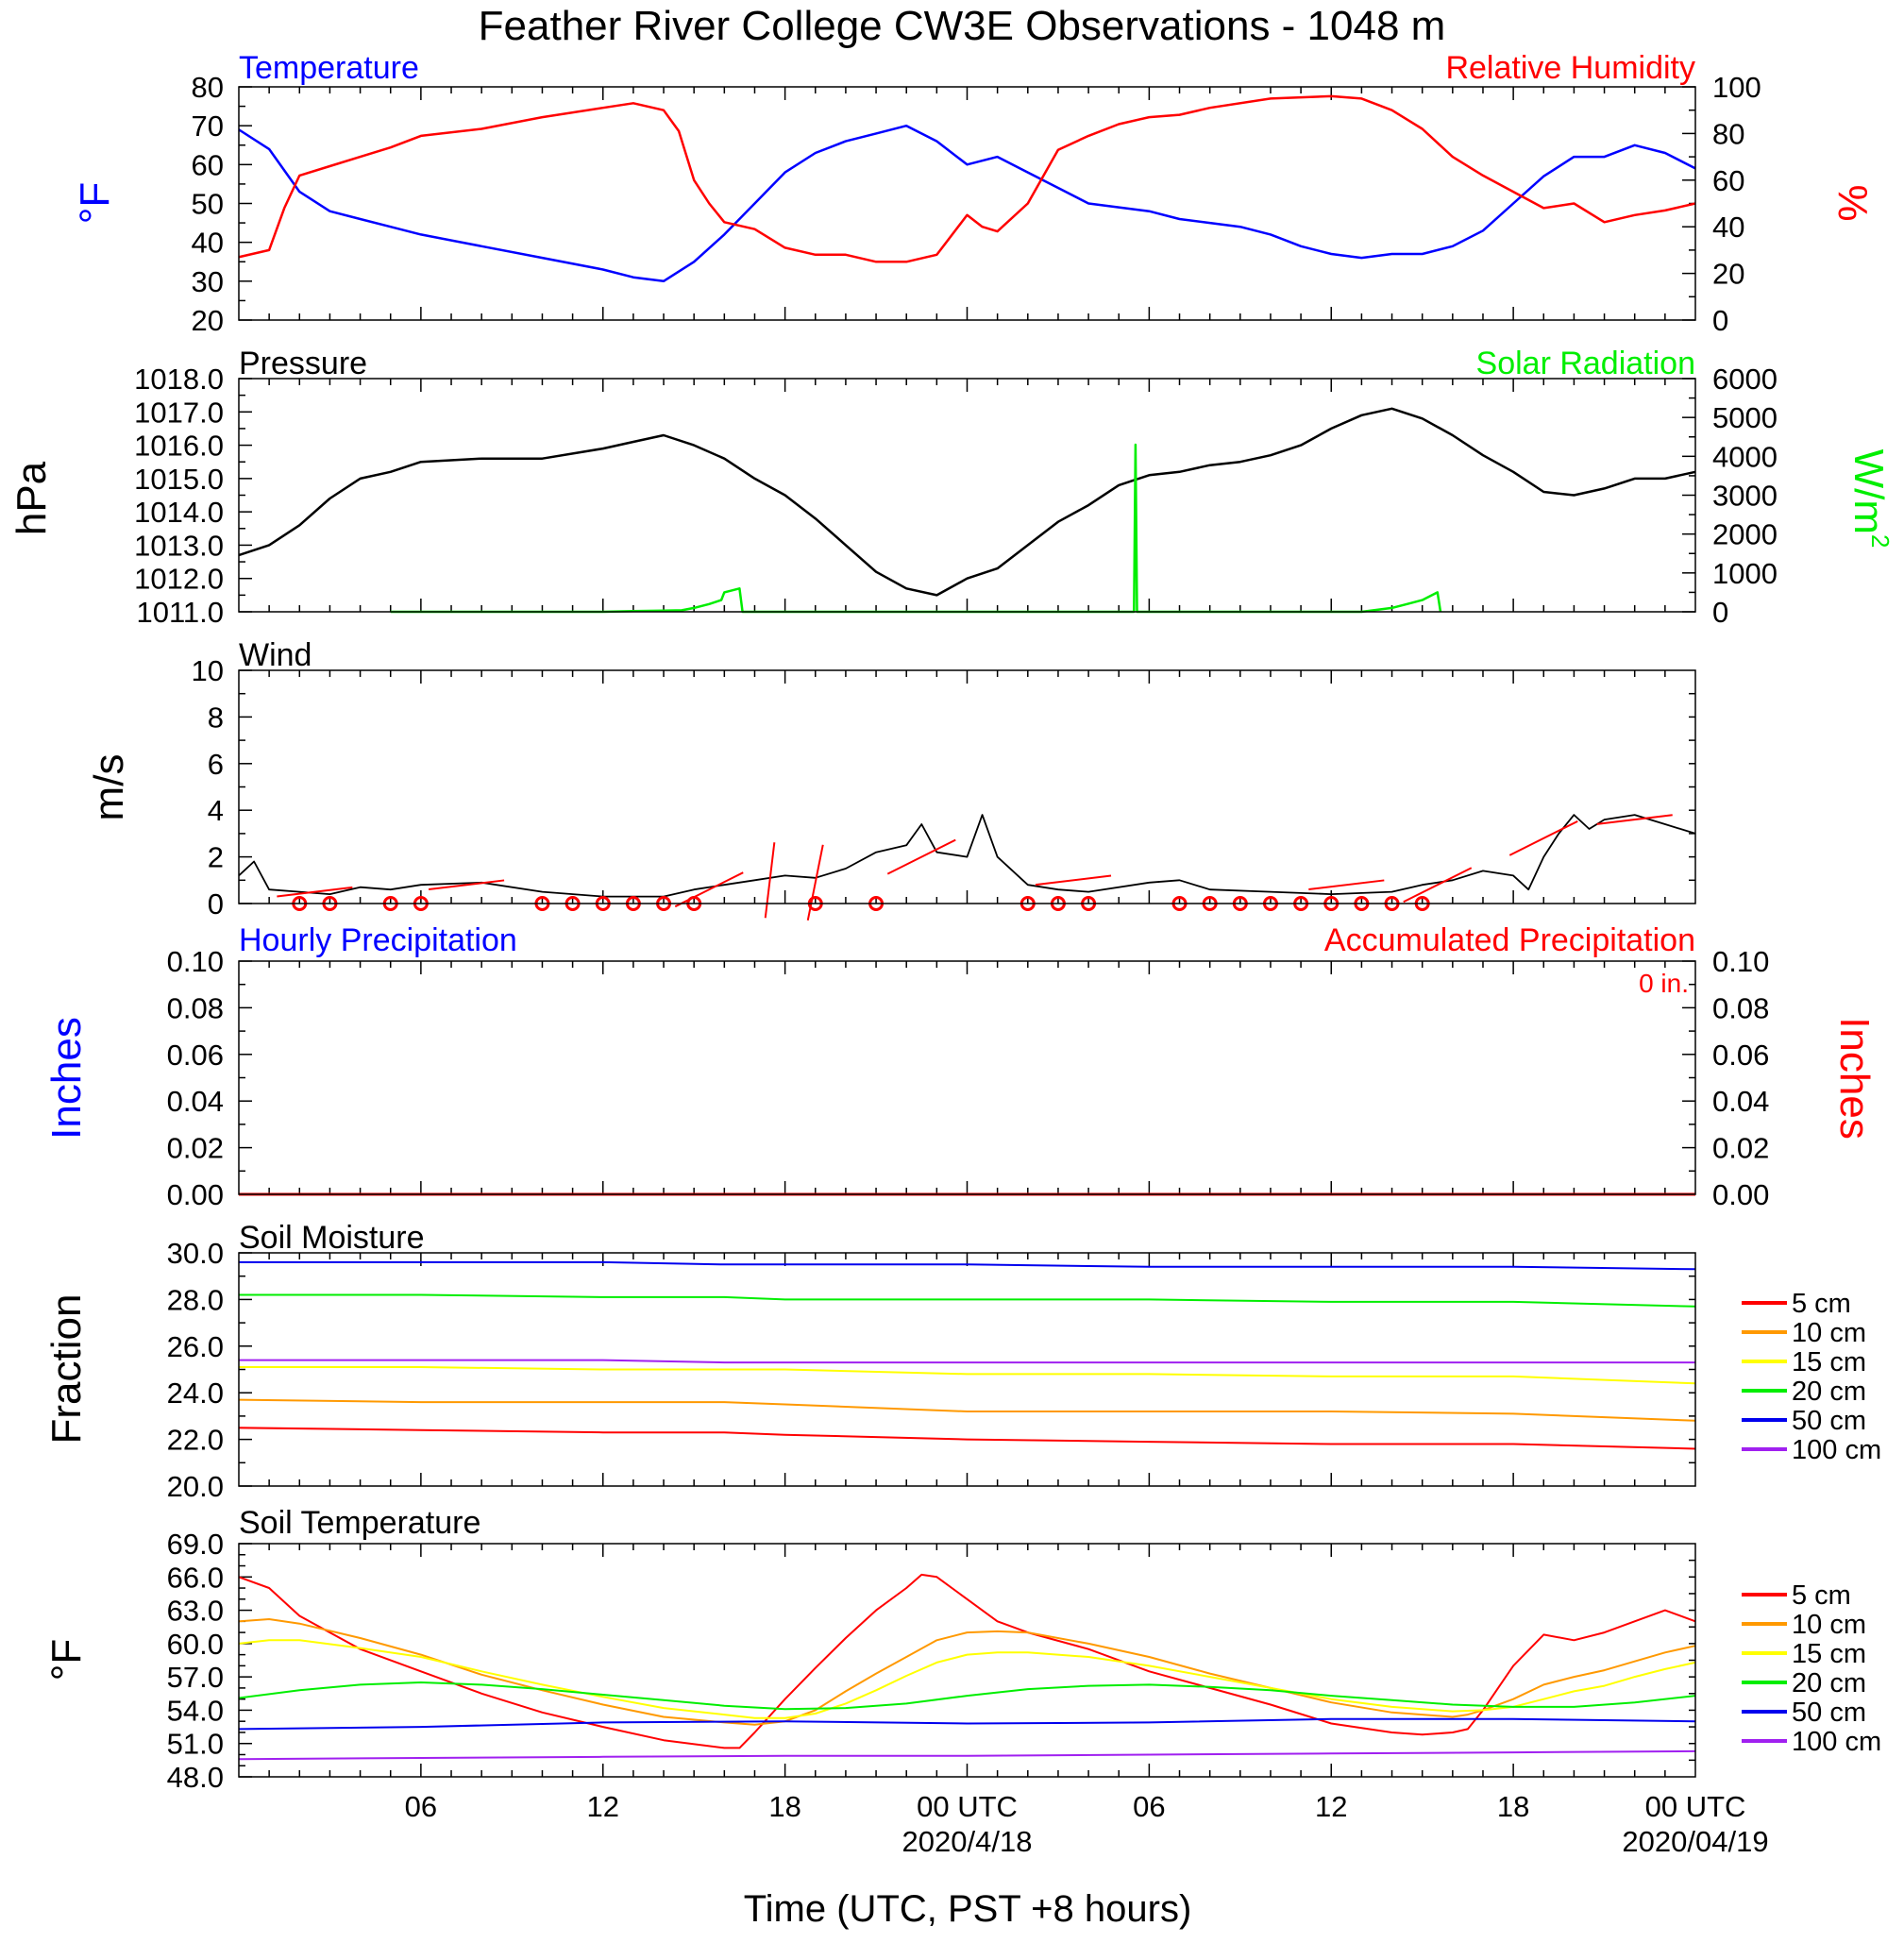 The image size is (1904, 1943). What do you see at coordinates (216, 717) in the screenshot?
I see `y-tick-label: 8` at bounding box center [216, 717].